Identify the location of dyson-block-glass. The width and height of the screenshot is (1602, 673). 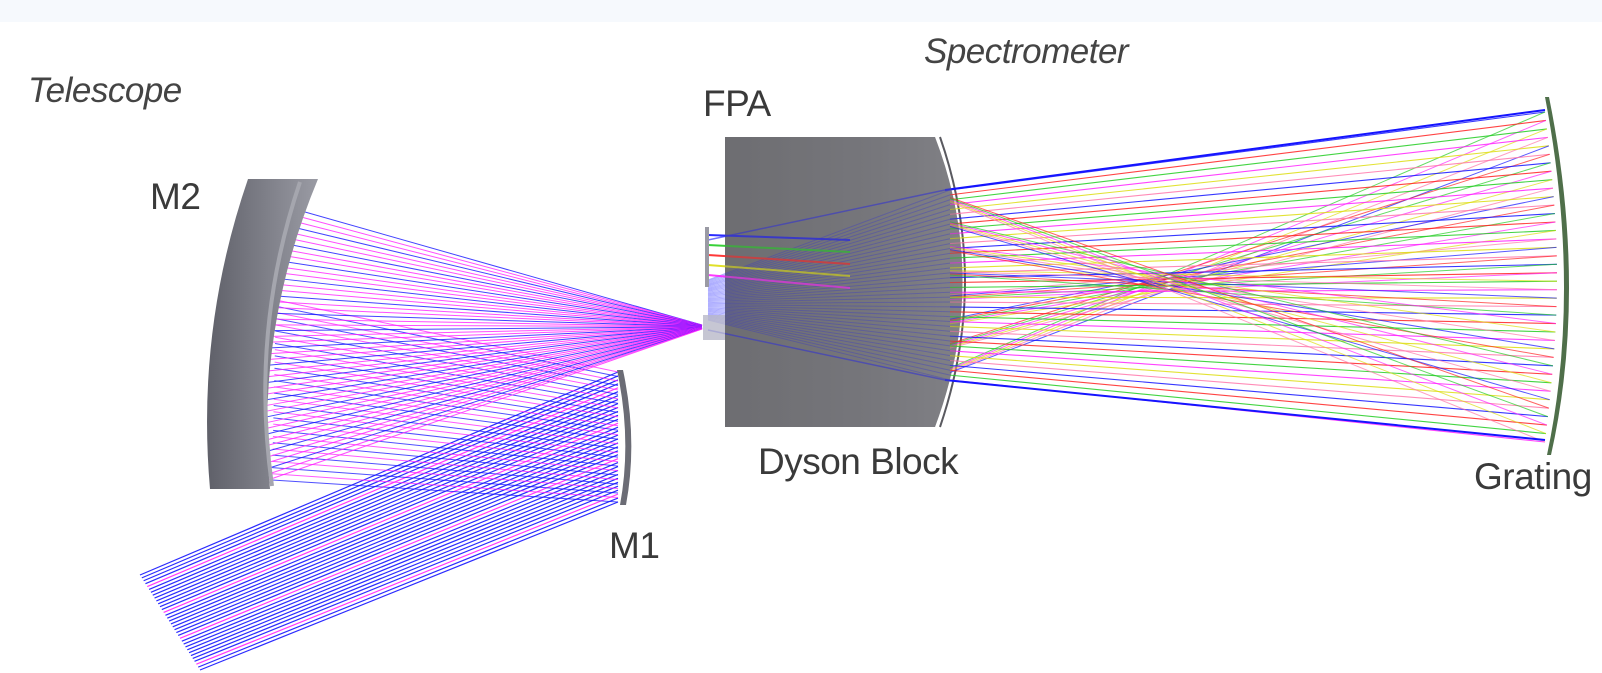
(844, 282).